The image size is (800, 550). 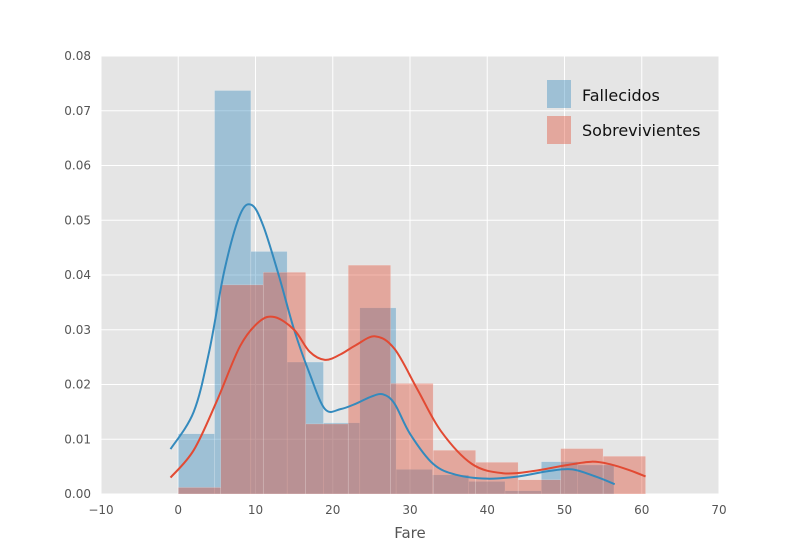 I want to click on x-tick-labels: −10 0 10 20 30 40 50 60 70, so click(x=407, y=510).